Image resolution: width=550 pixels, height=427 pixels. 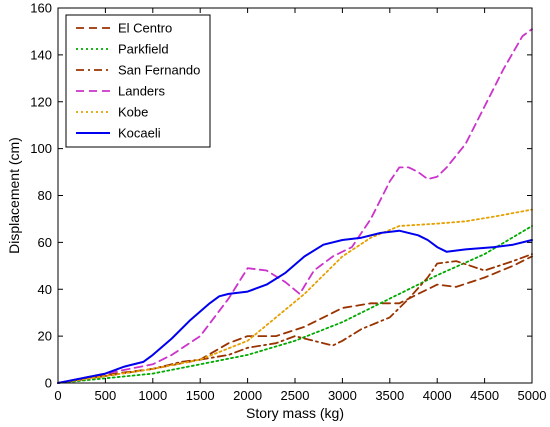 What do you see at coordinates (532, 395) in the screenshot?
I see `x-tick-label: 5000` at bounding box center [532, 395].